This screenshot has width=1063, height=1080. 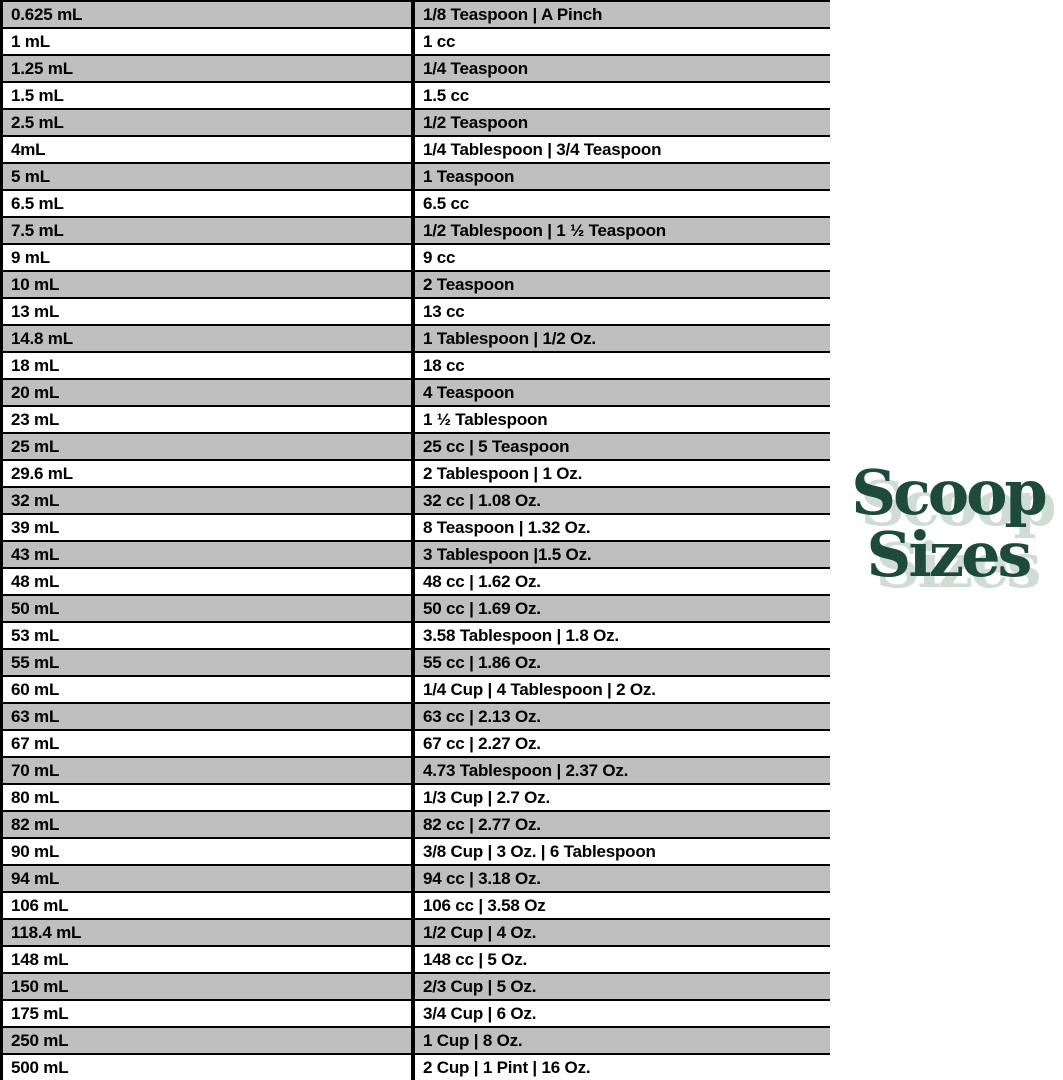 What do you see at coordinates (209, 68) in the screenshot?
I see `ml-cell: 1.25 mL` at bounding box center [209, 68].